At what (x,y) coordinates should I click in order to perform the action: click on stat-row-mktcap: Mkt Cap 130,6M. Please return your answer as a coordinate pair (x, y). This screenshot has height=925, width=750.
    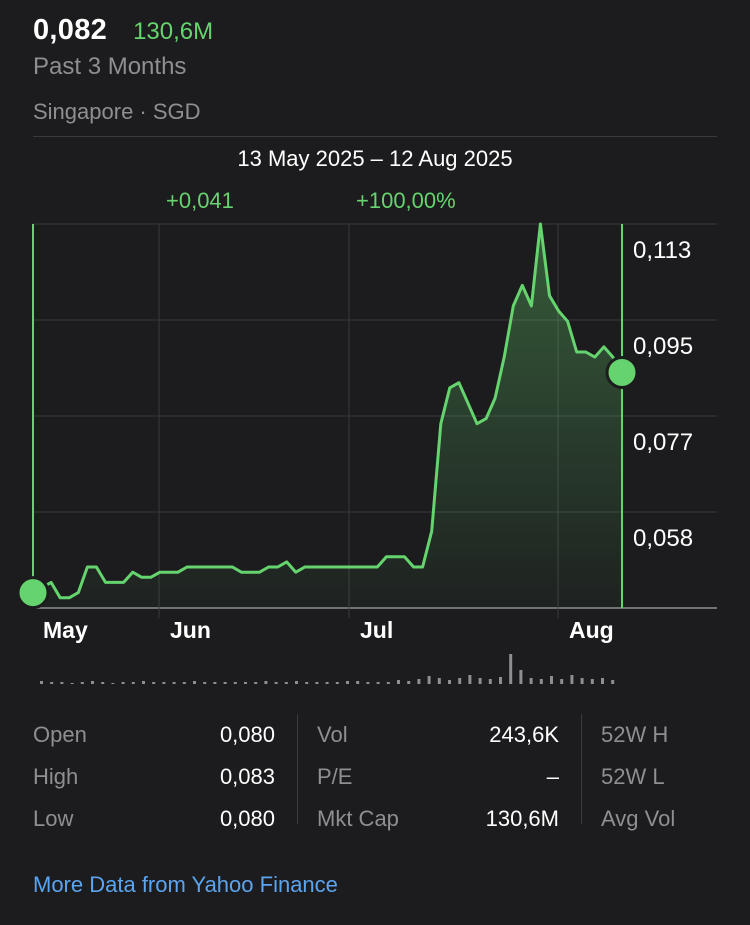
    Looking at the image, I should click on (438, 819).